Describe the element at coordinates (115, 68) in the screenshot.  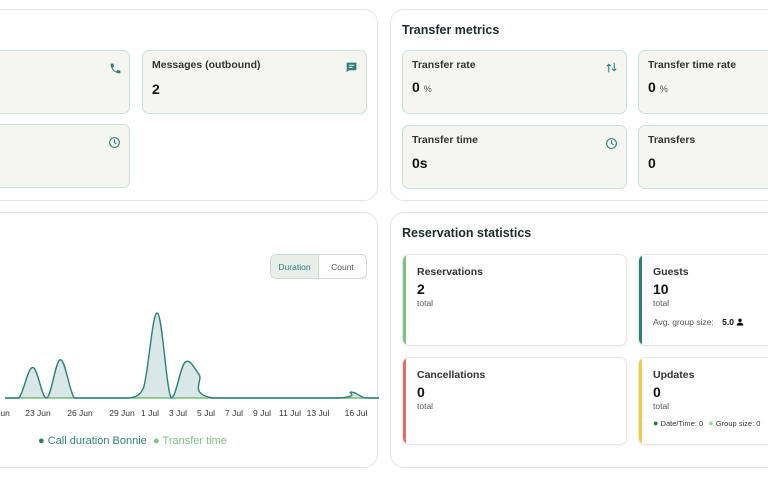
I see `phone-icon` at that location.